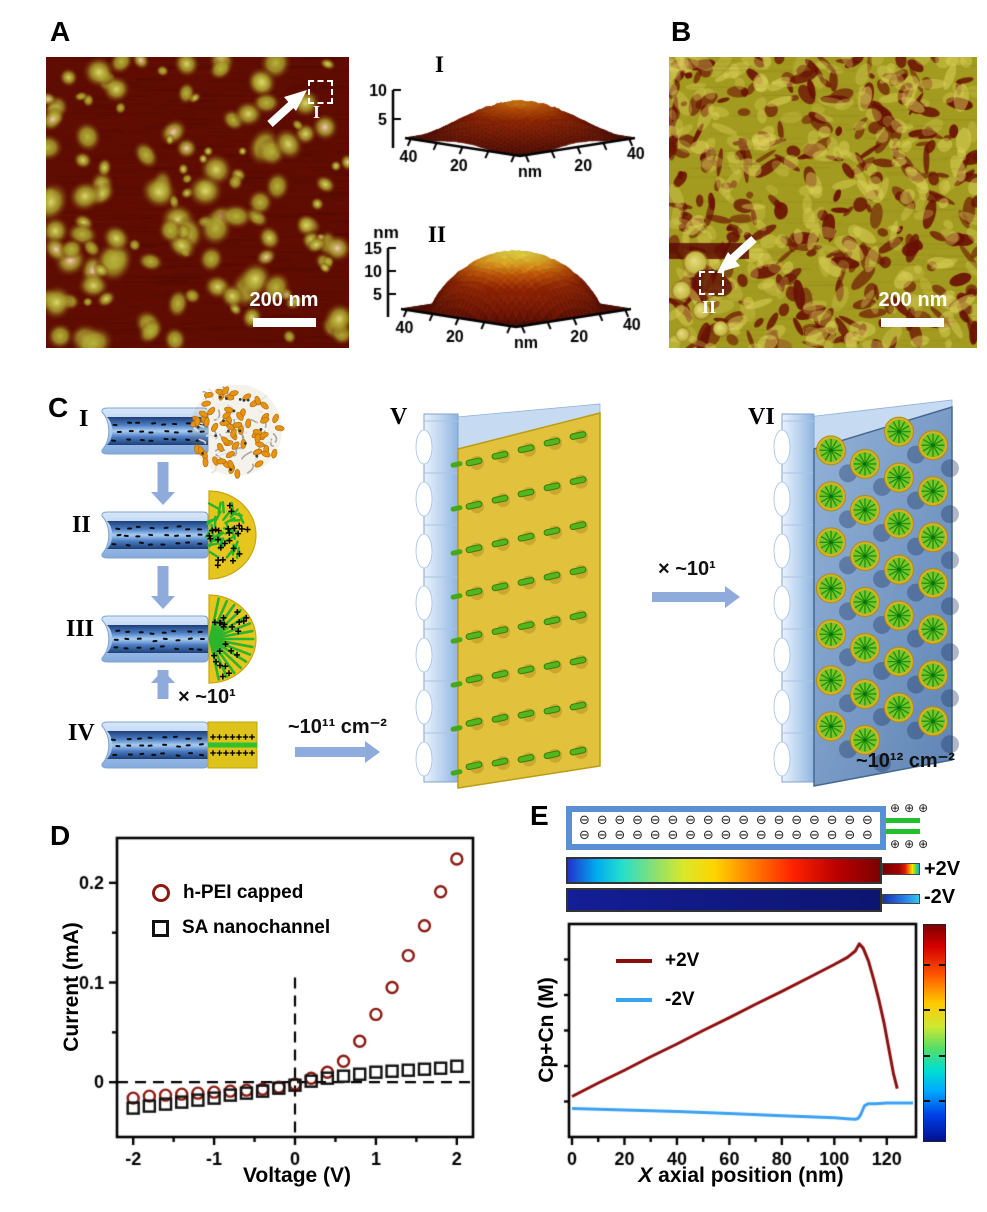 The image size is (987, 1212). I want to click on arrow-b-icon, so click(737, 254).